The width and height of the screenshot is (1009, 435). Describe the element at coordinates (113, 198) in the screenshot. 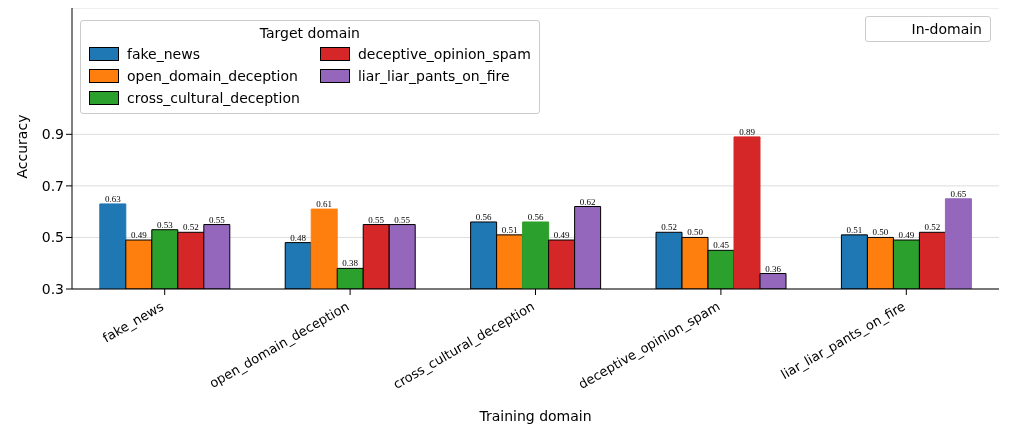

I see `data-label: 0.63` at that location.